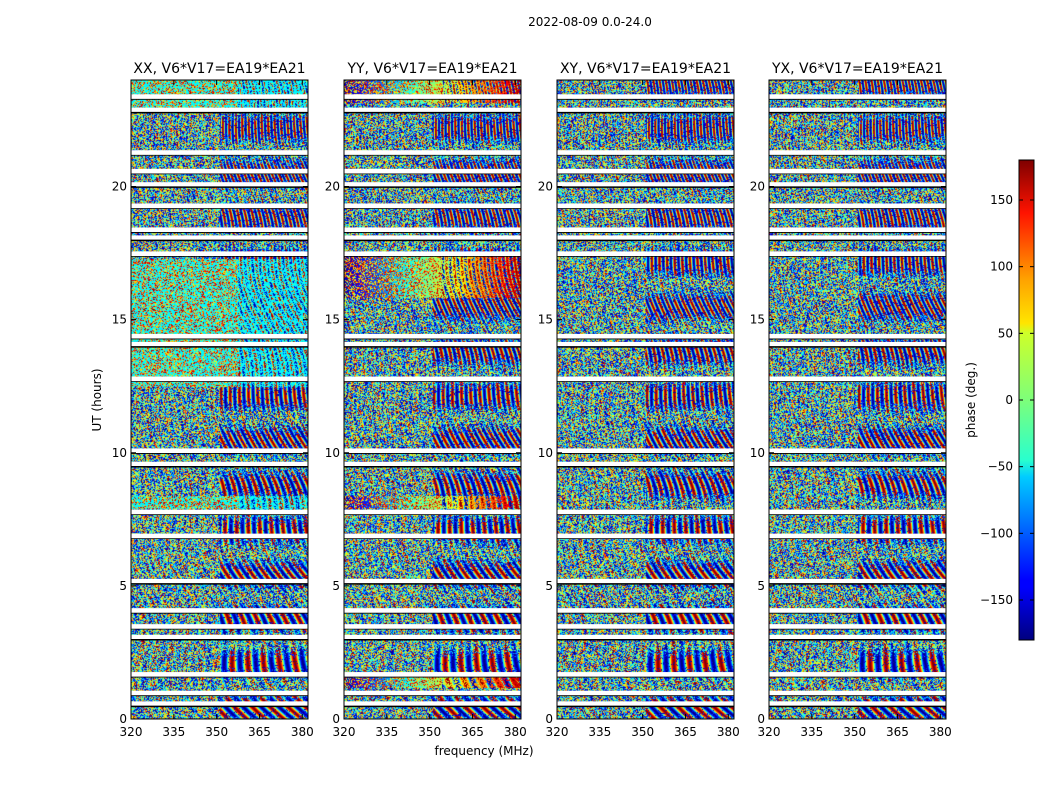 The height and width of the screenshot is (800, 1050). I want to click on colorbar-ticks: 150 100 50 0 −50 −100 −150, so click(1007, 400).